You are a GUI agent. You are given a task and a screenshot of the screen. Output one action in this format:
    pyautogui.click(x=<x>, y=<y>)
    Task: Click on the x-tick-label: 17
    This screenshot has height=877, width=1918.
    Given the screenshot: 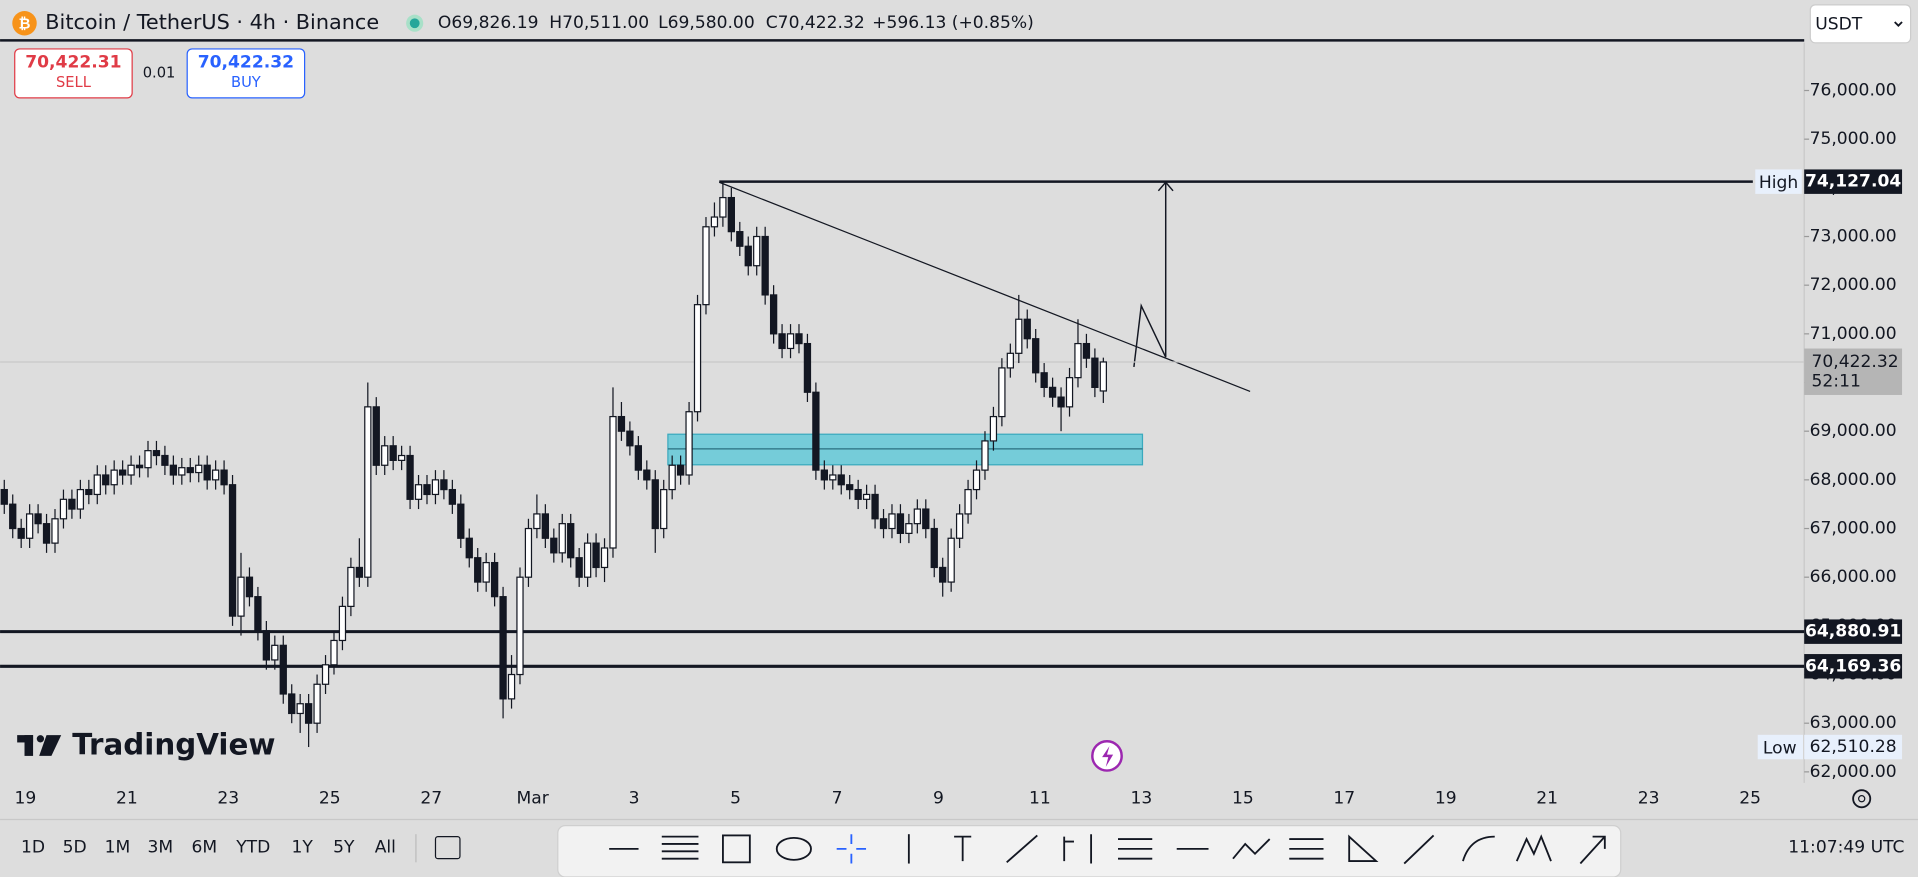 What is the action you would take?
    pyautogui.click(x=1344, y=799)
    